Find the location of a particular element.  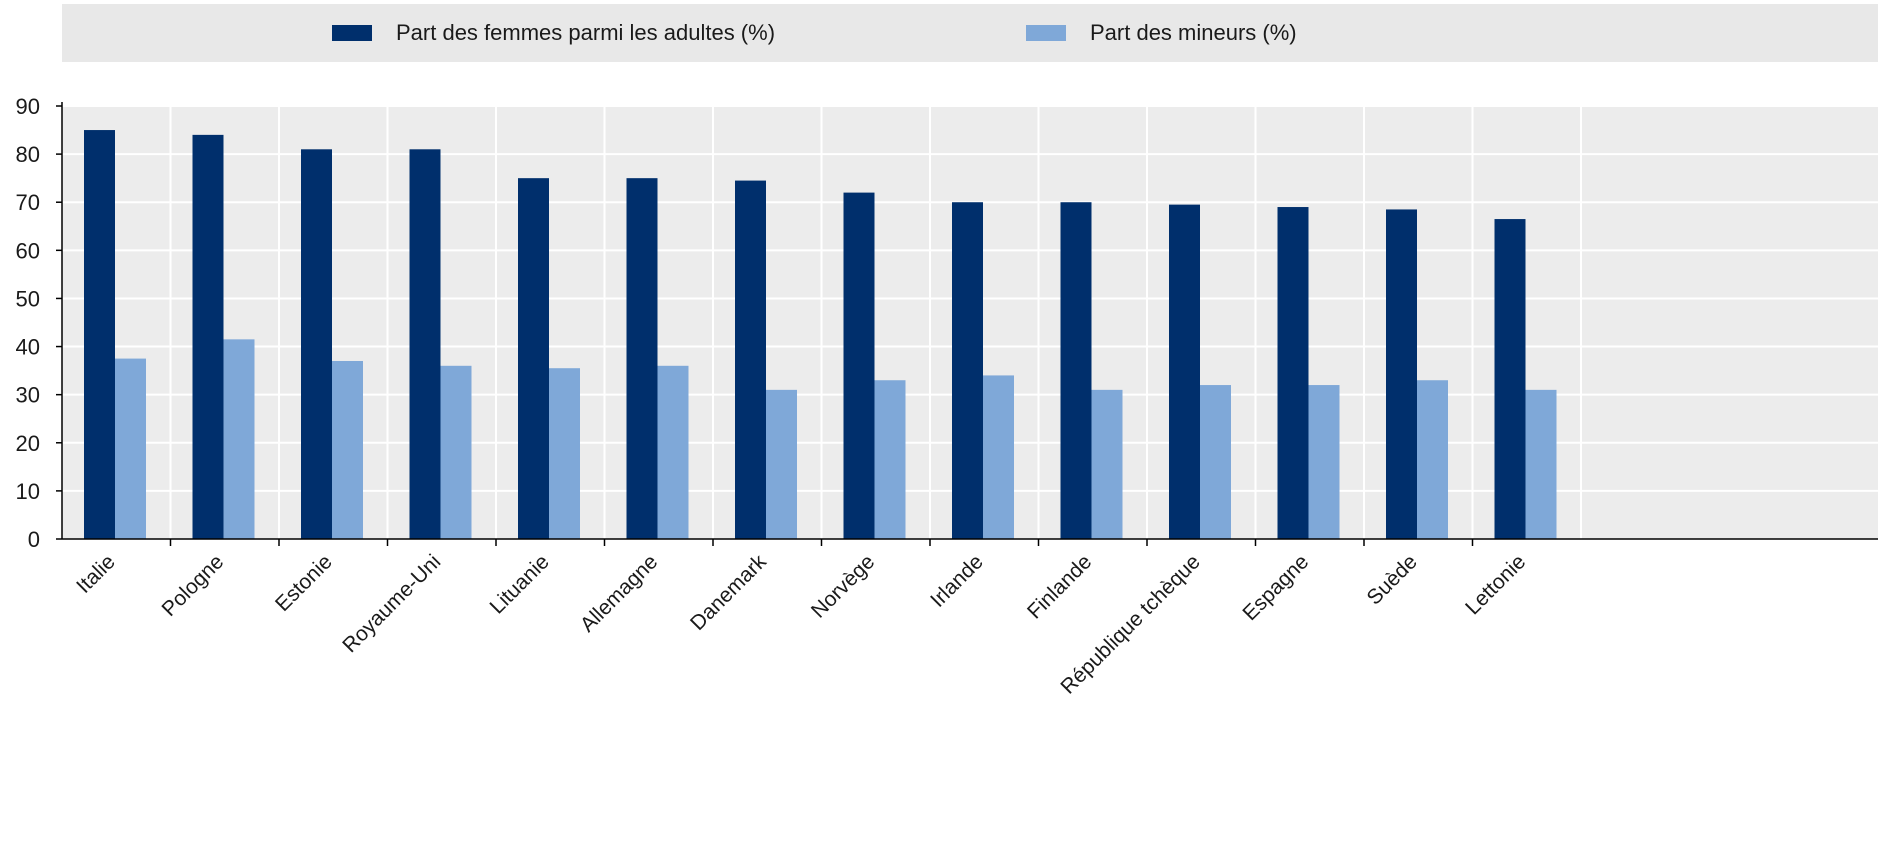

legend-item-femmes: Part des femmes parmi les adultes (%) is located at coordinates (553, 33).